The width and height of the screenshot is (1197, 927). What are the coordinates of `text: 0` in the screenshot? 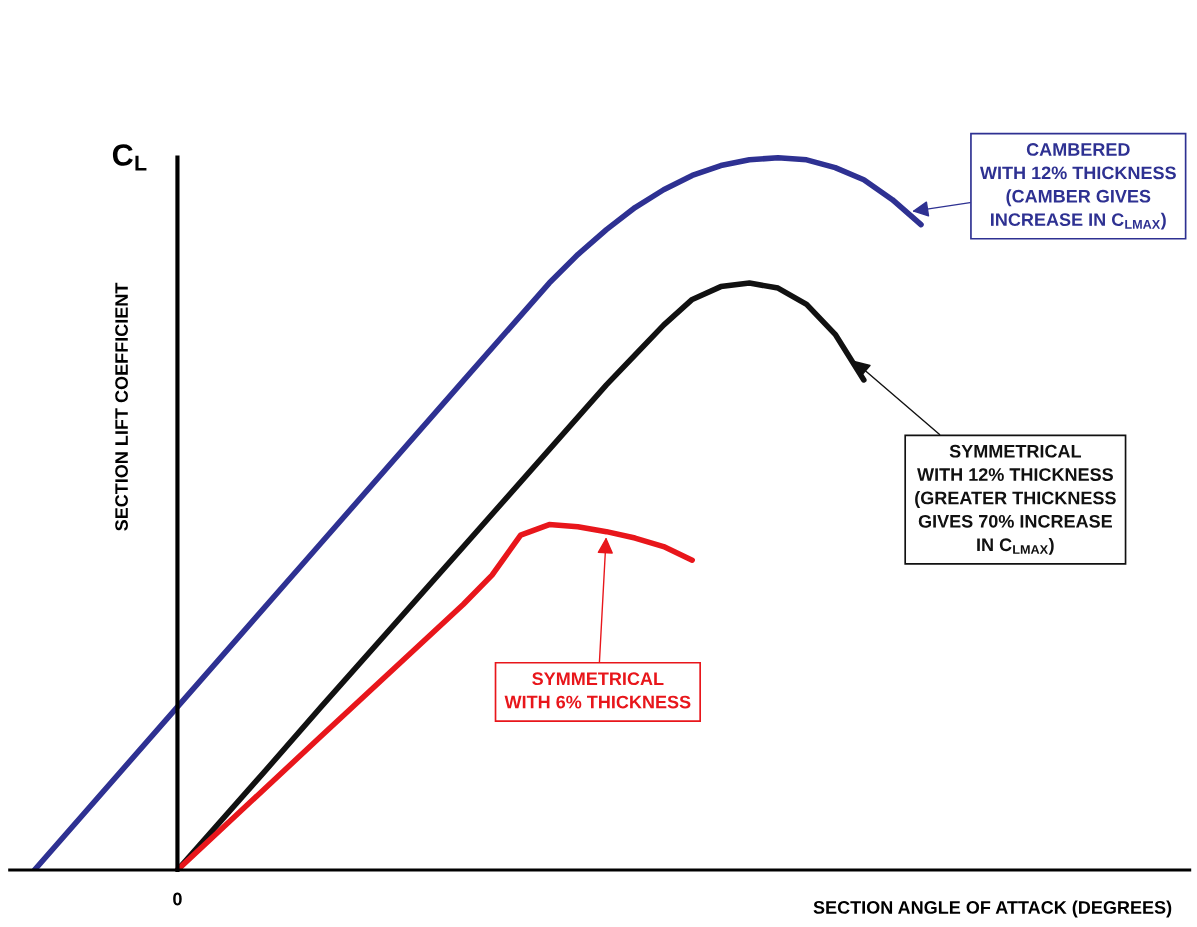 It's located at (177, 899).